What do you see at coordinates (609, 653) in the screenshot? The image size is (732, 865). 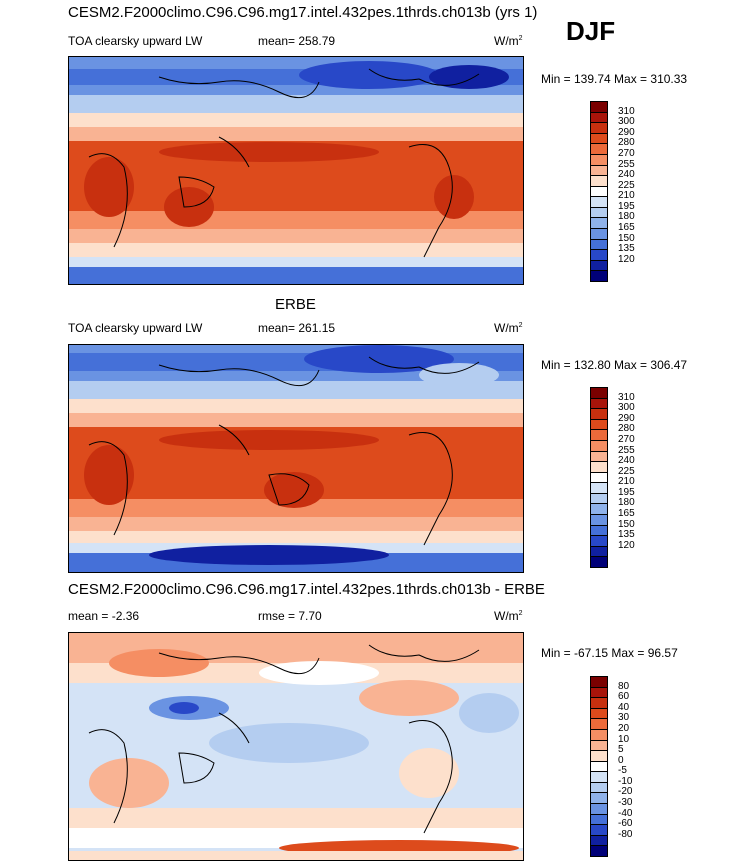 I see `panel3-minmax: Min = -67.15 Max = 96.57` at bounding box center [609, 653].